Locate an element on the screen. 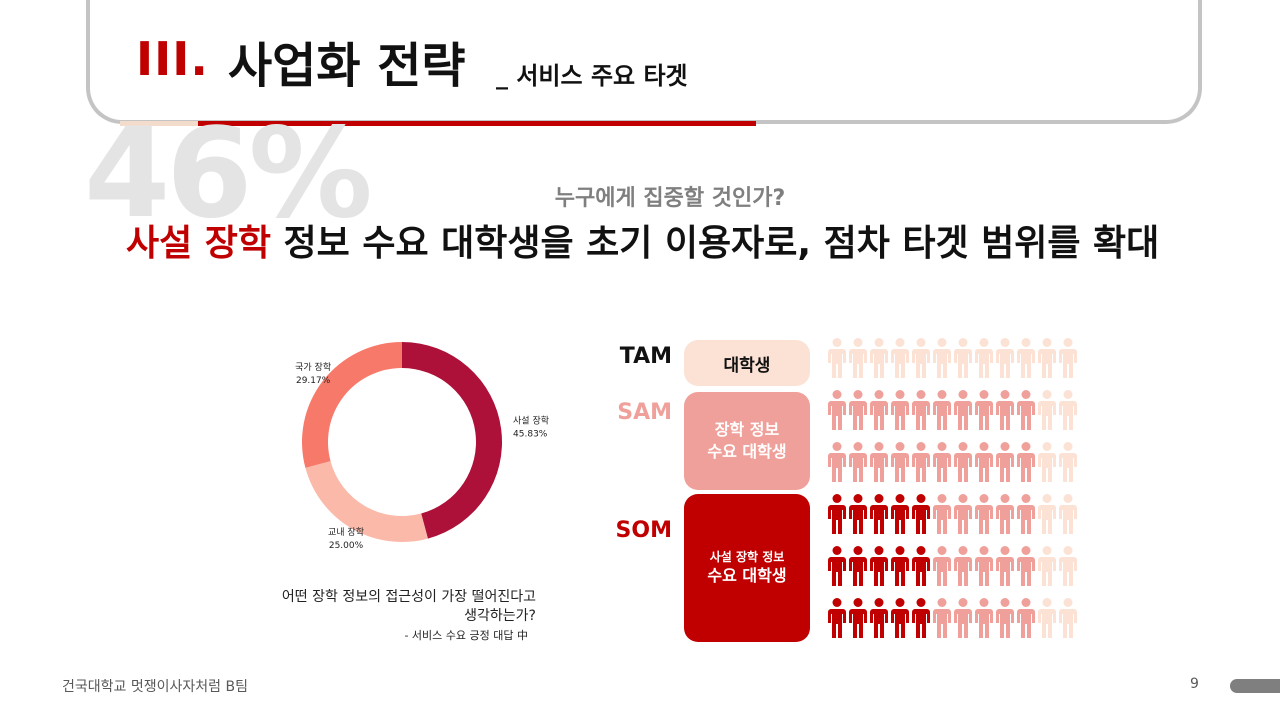 This screenshot has width=1280, height=720. tam-box-text: 대학생 is located at coordinates (747, 365).